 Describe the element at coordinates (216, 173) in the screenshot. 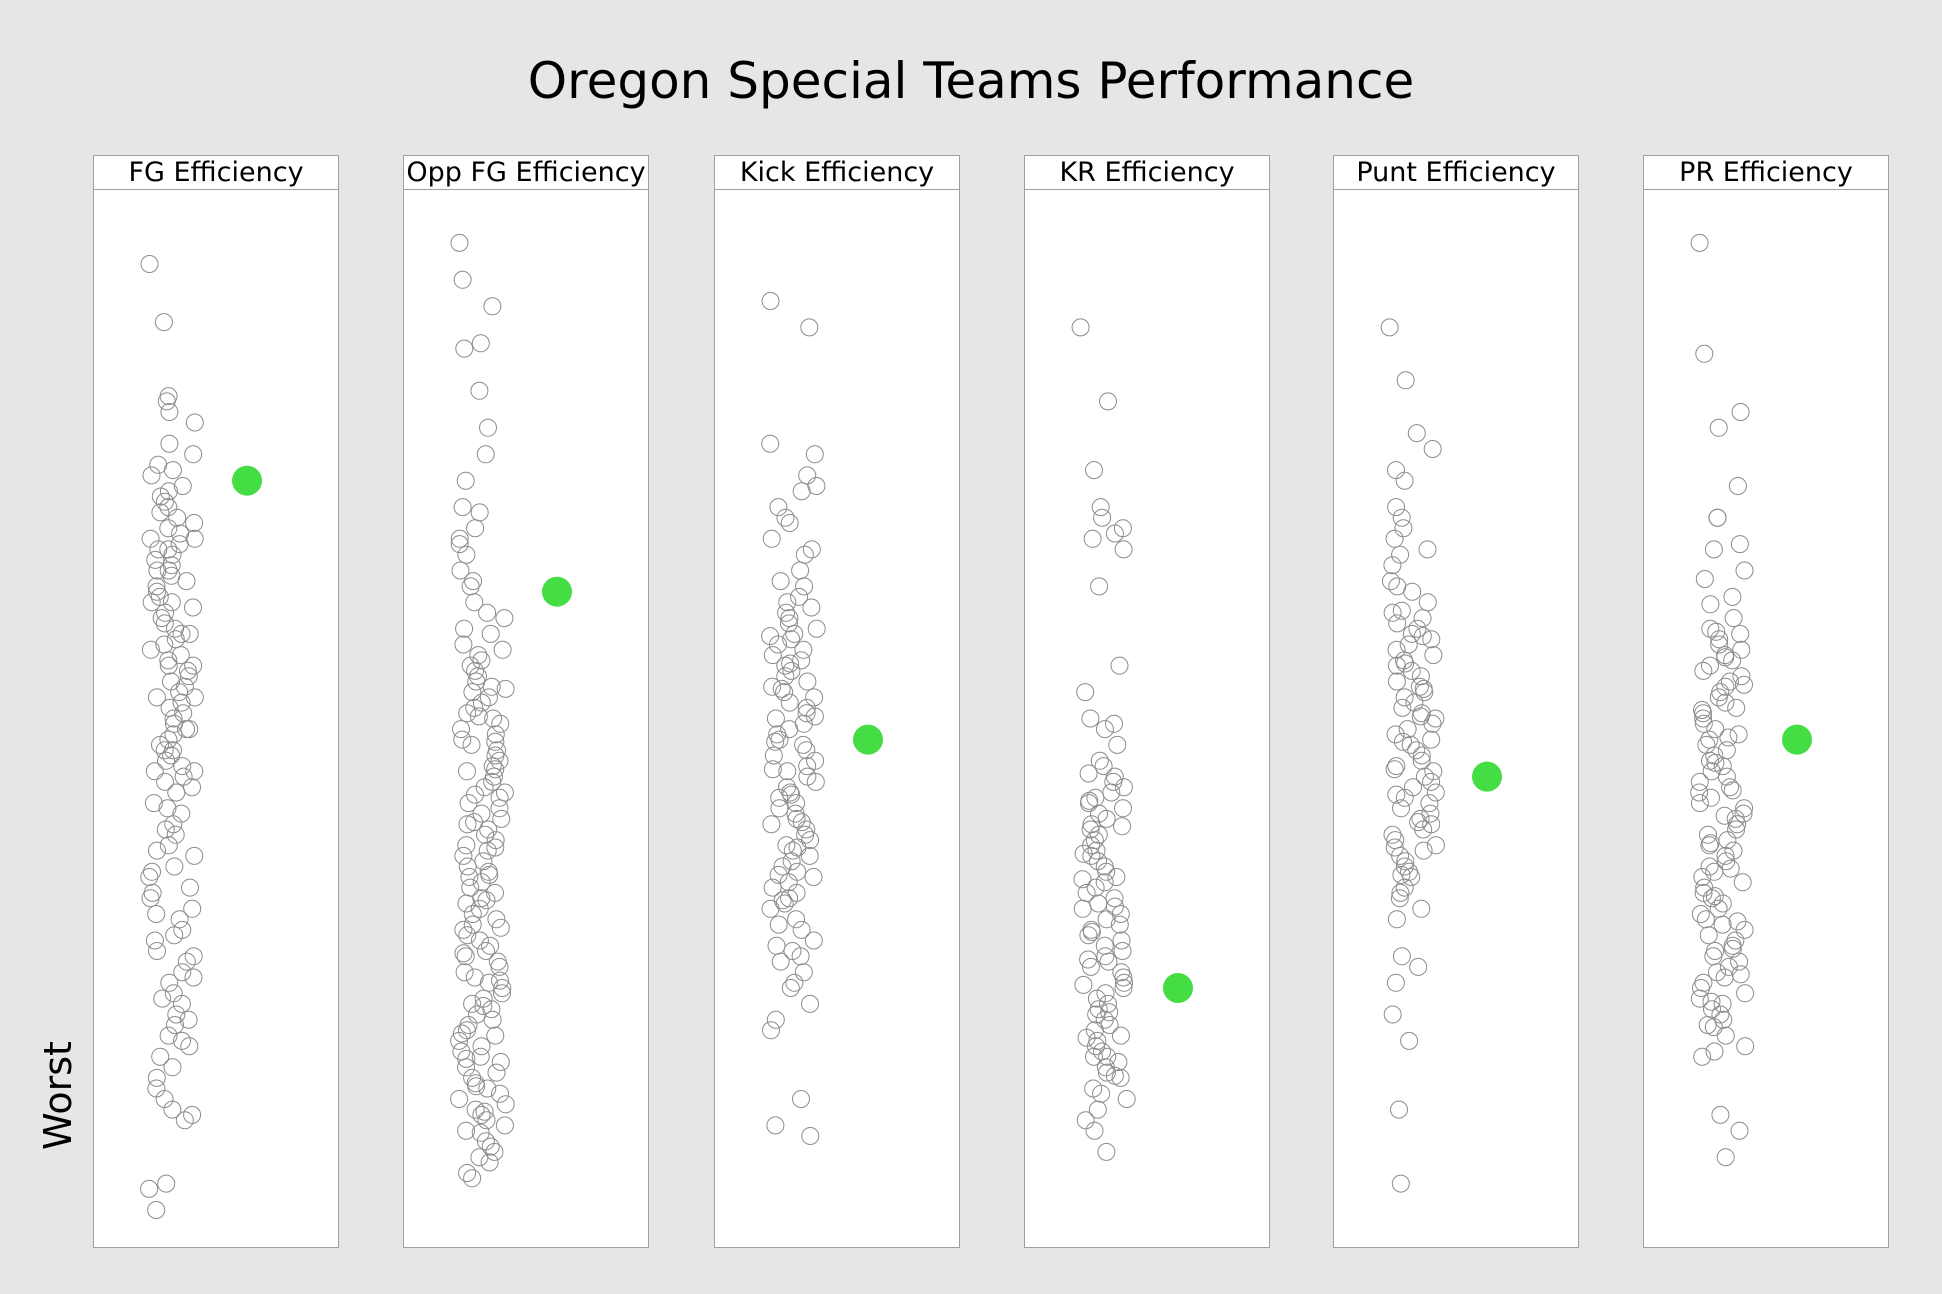

I see `panel-title: FG Efficiency` at that location.